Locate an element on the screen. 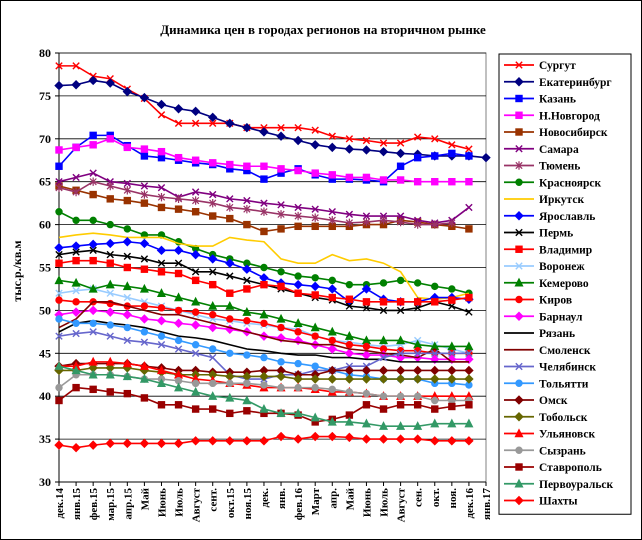 The image size is (642, 540). legend-label: Смоленск is located at coordinates (565, 351).